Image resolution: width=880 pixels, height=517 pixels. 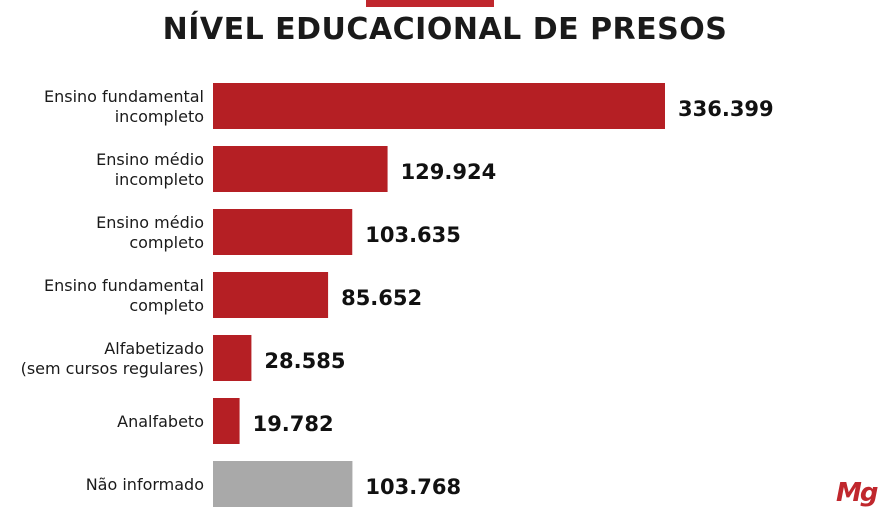 I want to click on chart-title: NÍVEL EDUCACIONAL DE PRESOS, so click(x=445, y=29).